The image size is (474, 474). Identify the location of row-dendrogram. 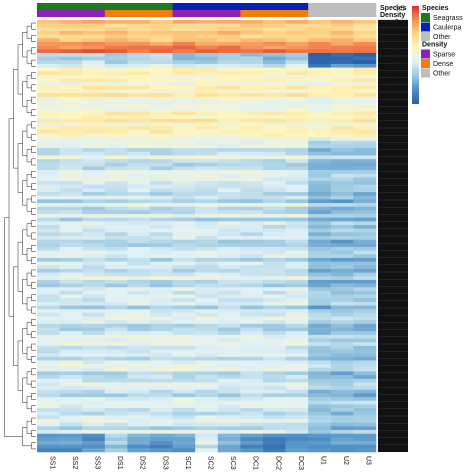
(20, 236).